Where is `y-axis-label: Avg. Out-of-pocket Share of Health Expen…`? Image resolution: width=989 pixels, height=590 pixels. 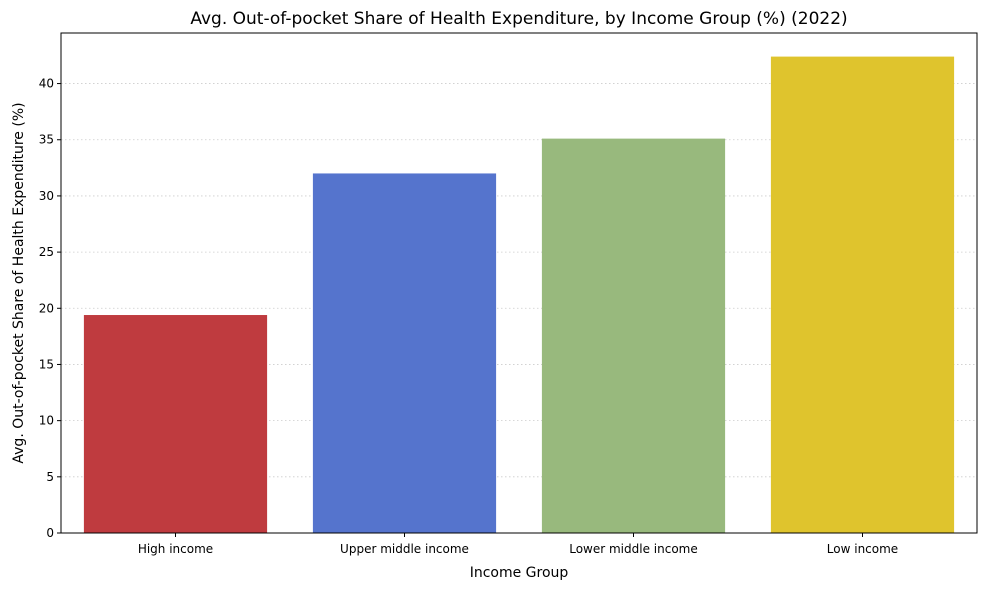 y-axis-label: Avg. Out-of-pocket Share of Health Expen… is located at coordinates (19, 282).